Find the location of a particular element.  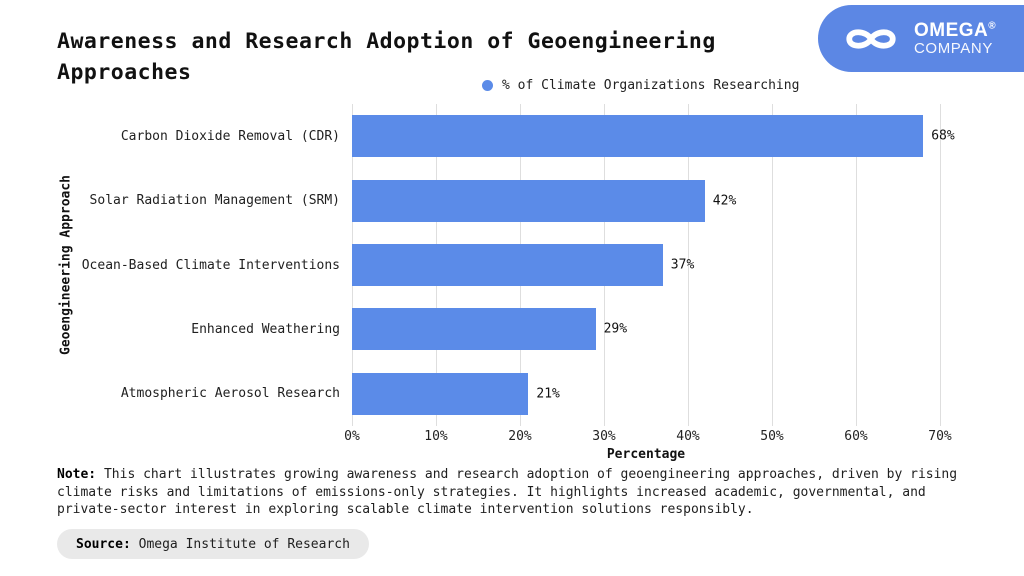

chart-legend: % of Climate Organizations Researching is located at coordinates (640, 85).